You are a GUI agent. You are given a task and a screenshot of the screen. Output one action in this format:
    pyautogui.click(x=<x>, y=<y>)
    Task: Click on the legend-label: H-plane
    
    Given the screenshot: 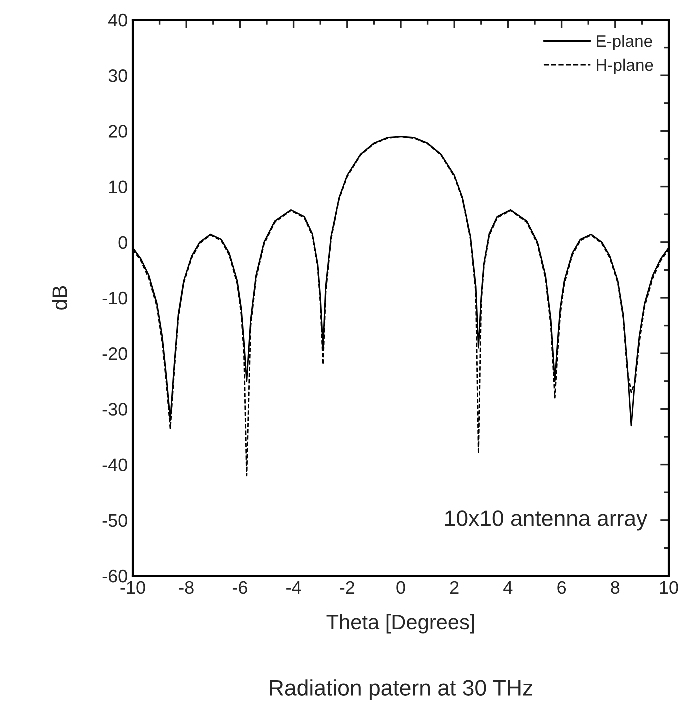 What is the action you would take?
    pyautogui.click(x=625, y=66)
    